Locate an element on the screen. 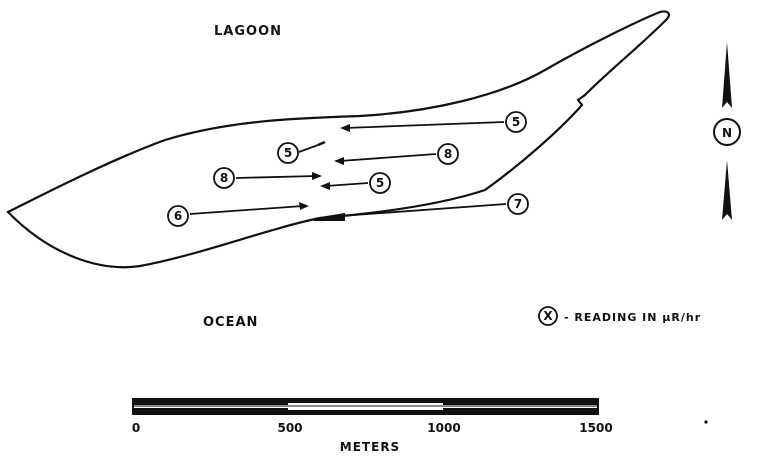 The width and height of the screenshot is (766, 458). scale-tick-label: 1000 is located at coordinates (443, 428).